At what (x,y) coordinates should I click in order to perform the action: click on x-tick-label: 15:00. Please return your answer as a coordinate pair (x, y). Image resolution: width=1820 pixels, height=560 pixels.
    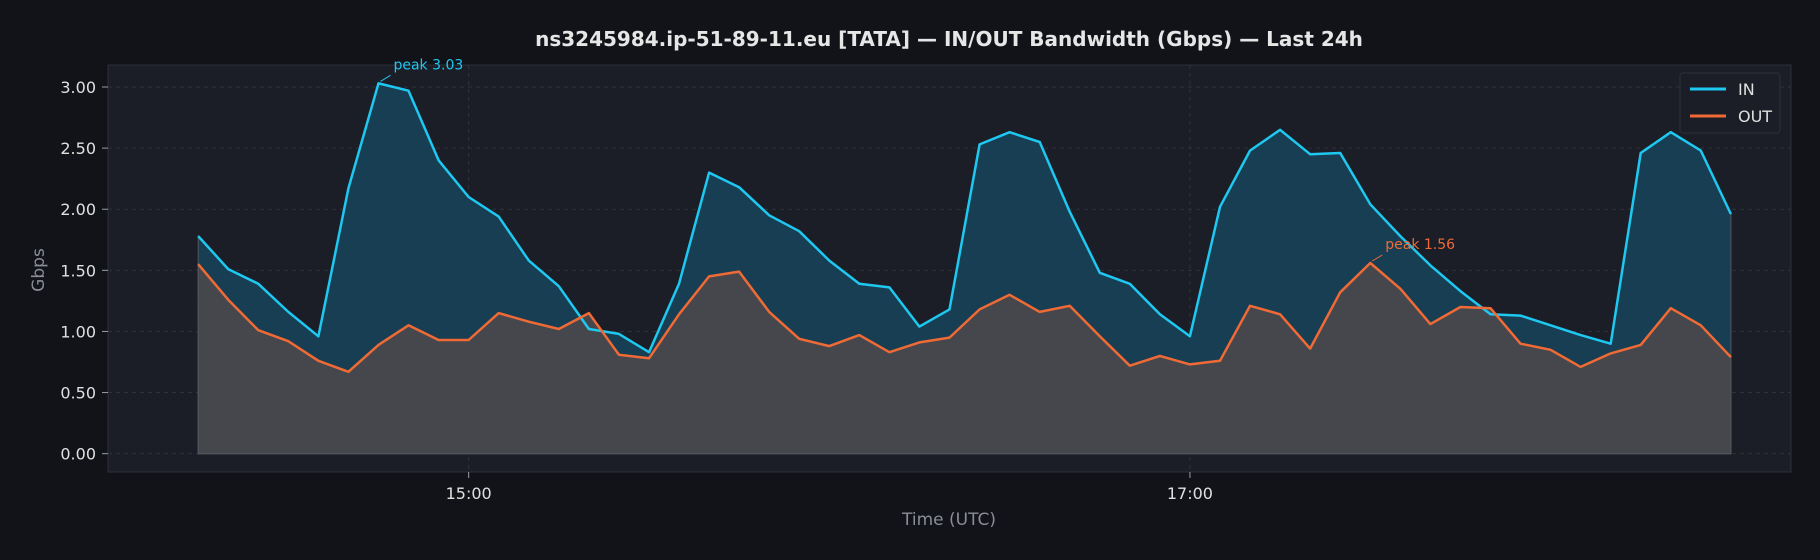
    Looking at the image, I should click on (469, 493).